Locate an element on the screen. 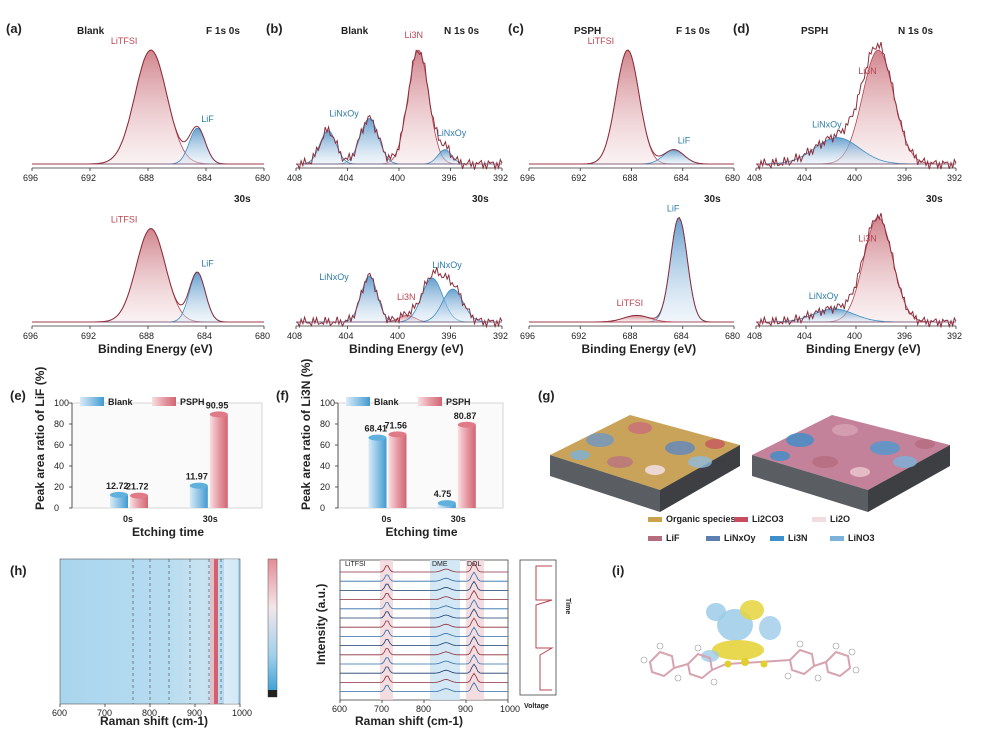 The image size is (987, 735). y-title: Peak area ratio of LiF (%) is located at coordinates (40, 438).